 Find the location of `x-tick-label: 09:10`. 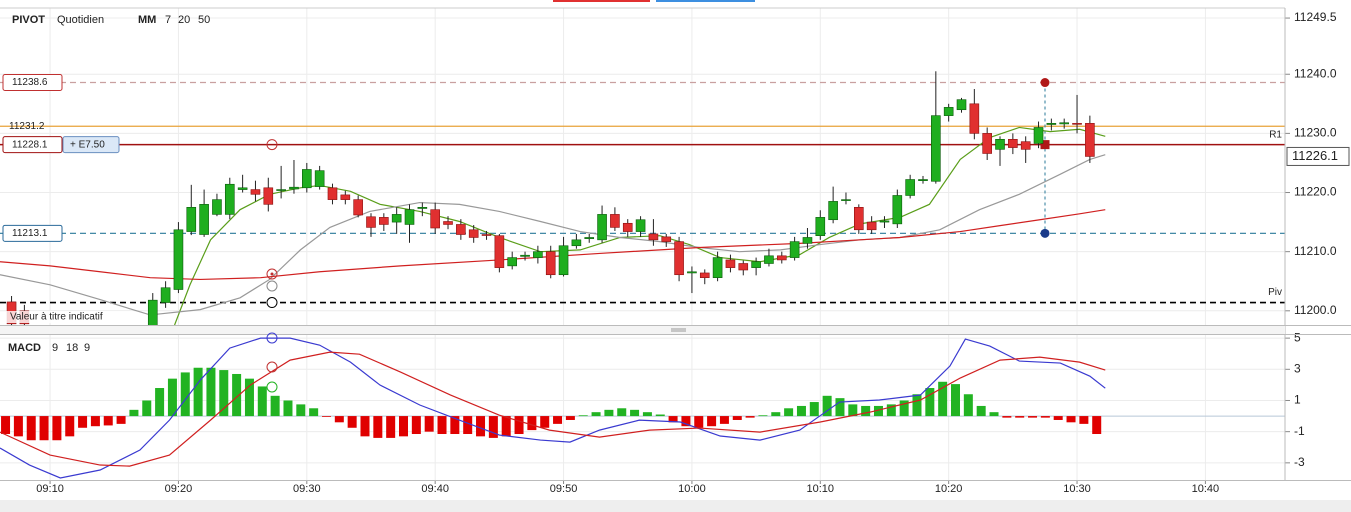

x-tick-label: 09:10 is located at coordinates (50, 489).